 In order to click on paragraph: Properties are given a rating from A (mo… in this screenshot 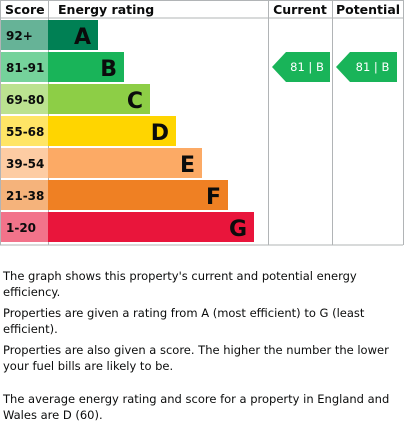, I will do `click(184, 321)`.